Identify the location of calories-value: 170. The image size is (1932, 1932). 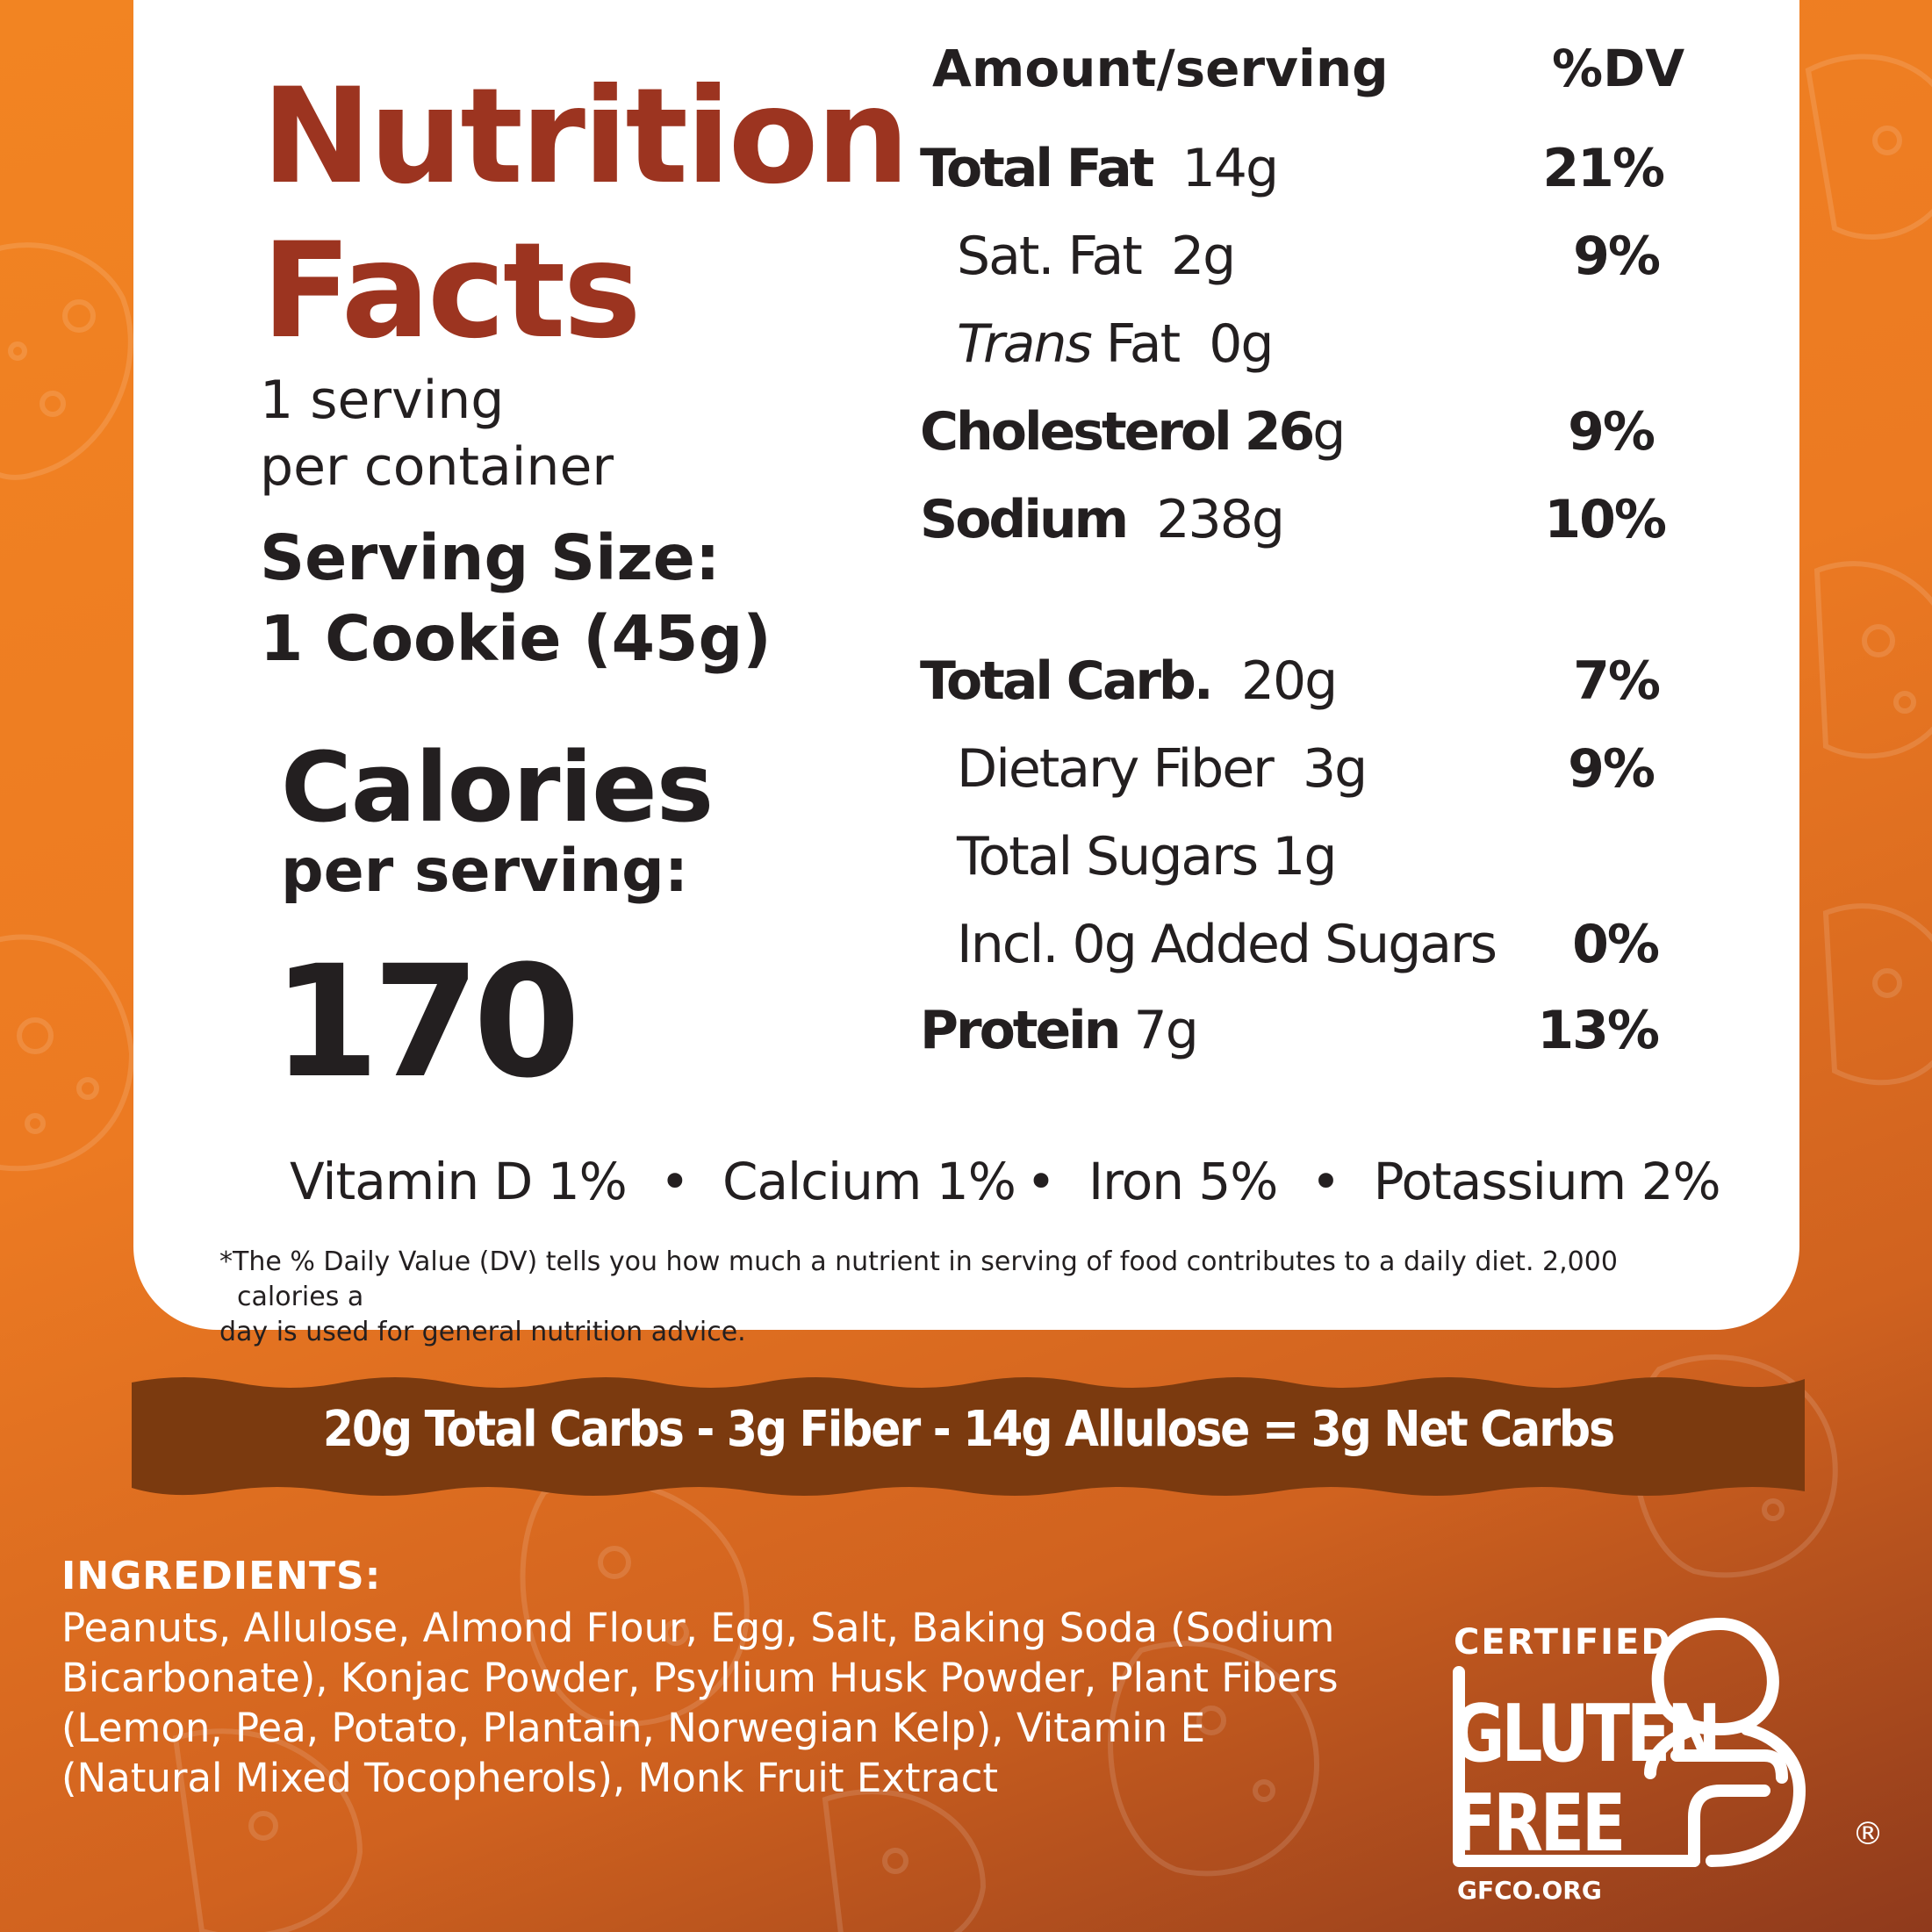
(426, 1022).